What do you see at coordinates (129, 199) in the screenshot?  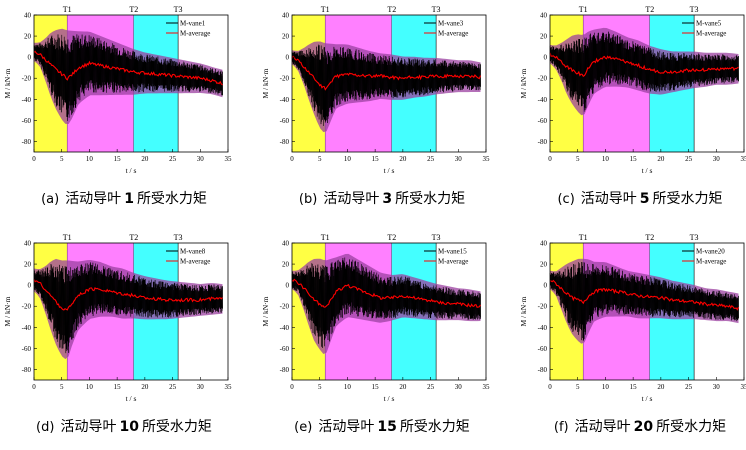 I see `caption-vane-number: 1` at bounding box center [129, 199].